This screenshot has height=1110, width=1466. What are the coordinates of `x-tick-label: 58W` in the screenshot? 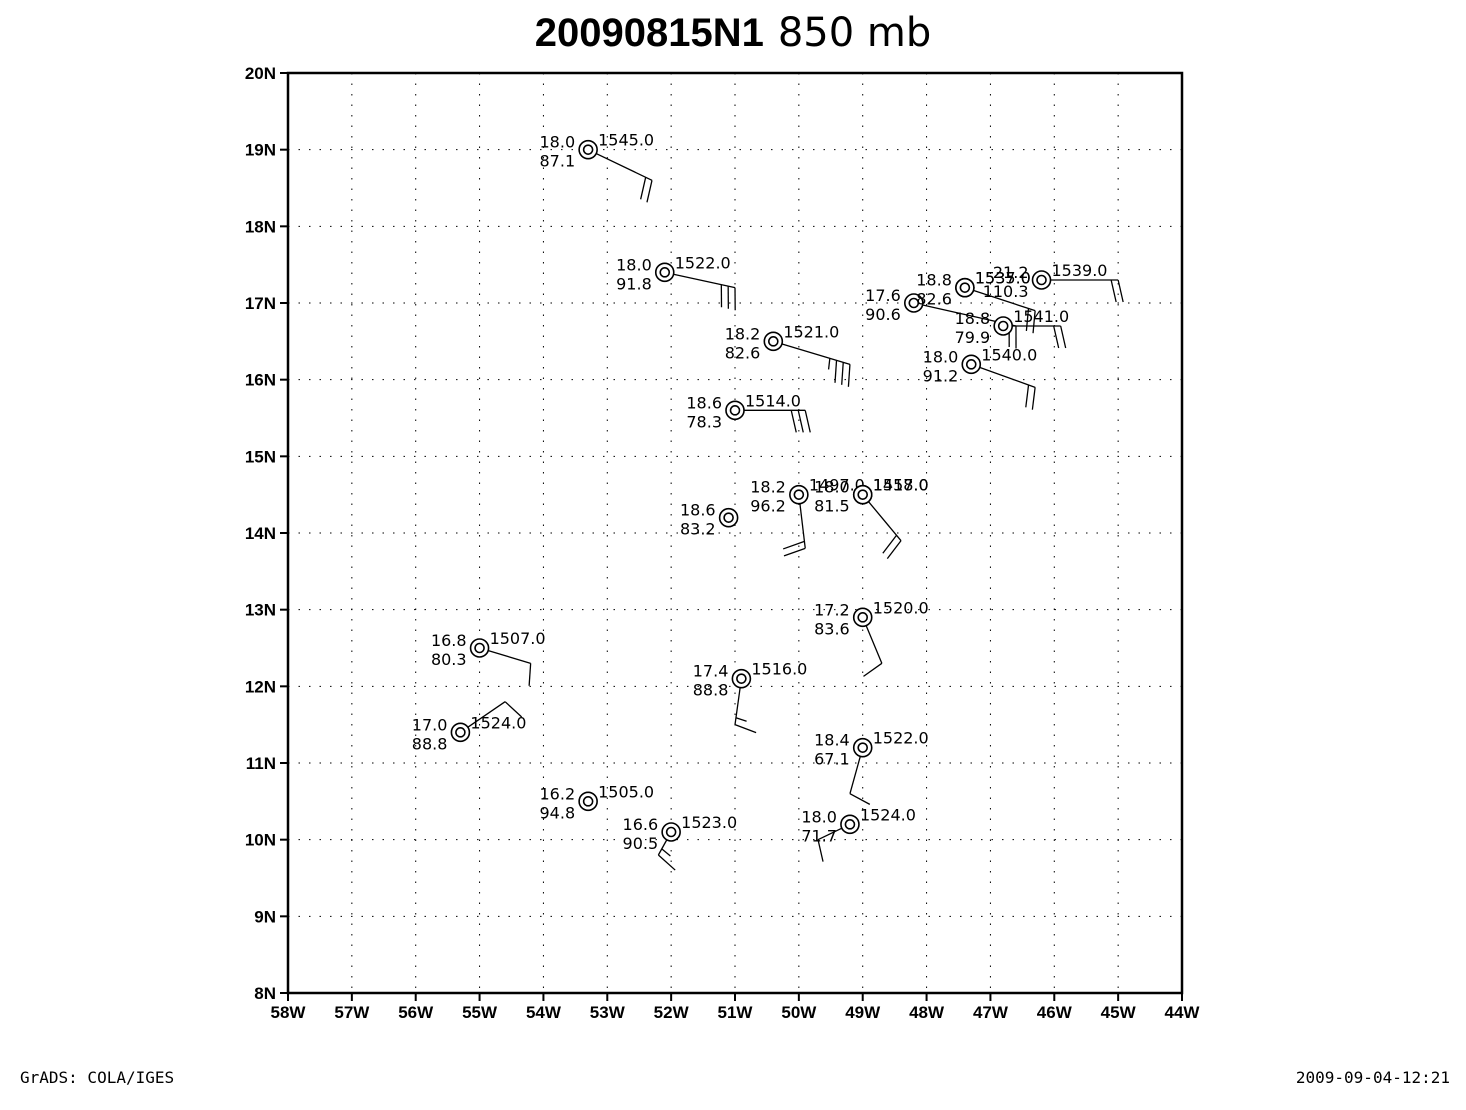 It's located at (289, 1012).